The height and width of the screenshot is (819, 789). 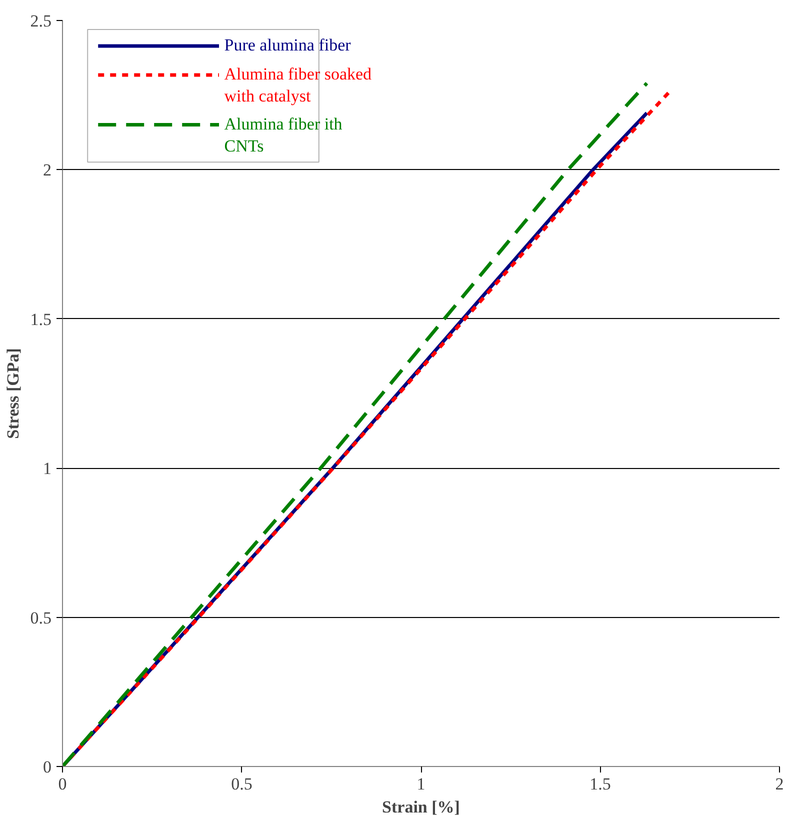 What do you see at coordinates (600, 784) in the screenshot?
I see `x-tick-label: 1.5` at bounding box center [600, 784].